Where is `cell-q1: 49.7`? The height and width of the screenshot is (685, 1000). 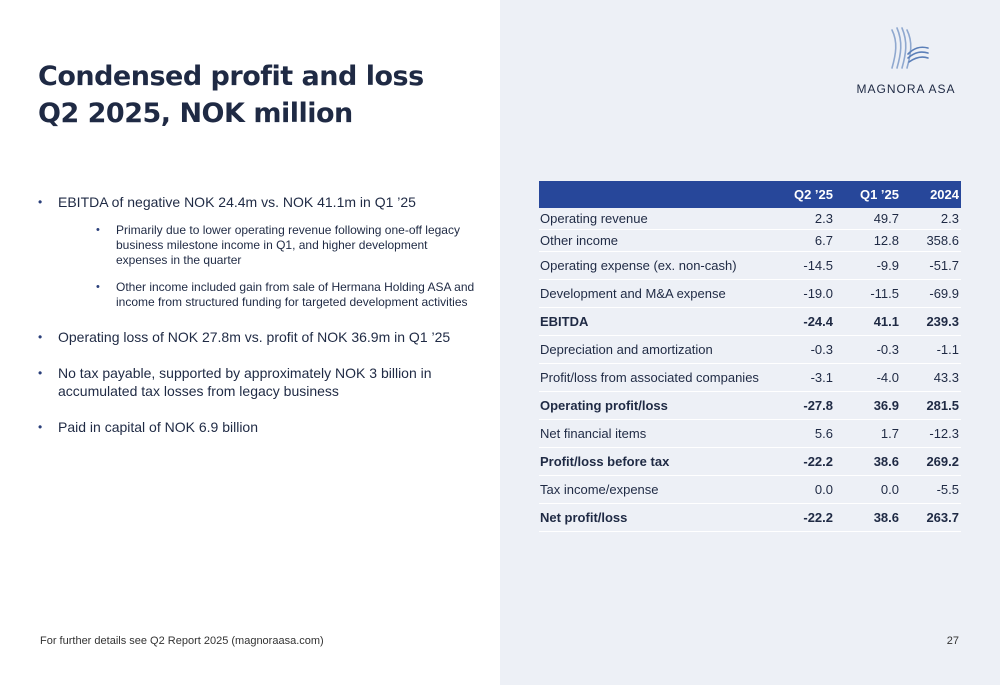
cell-q1: 49.7 is located at coordinates (868, 219).